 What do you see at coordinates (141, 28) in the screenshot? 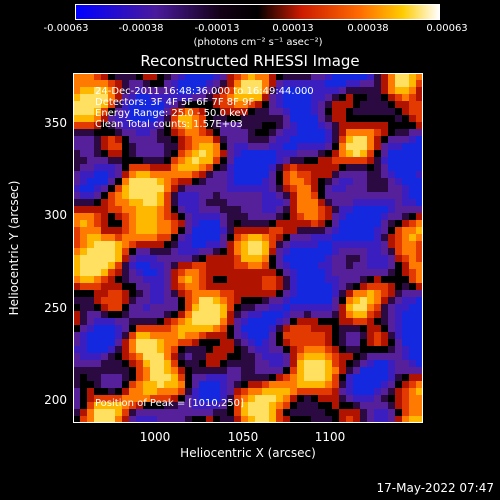
I see `colorbar-tick: -0.00038` at bounding box center [141, 28].